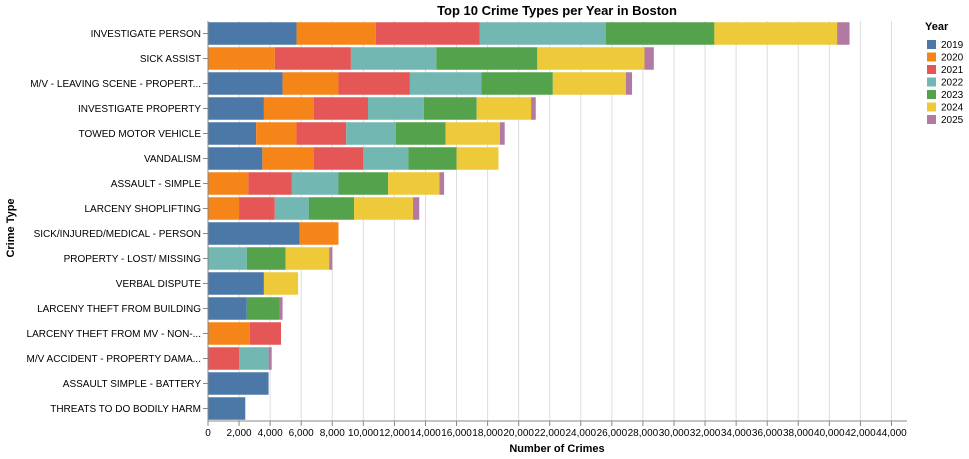  Describe the element at coordinates (140, 134) in the screenshot. I see `y-tick-label: TOWED MOTOR VEHICLE` at that location.